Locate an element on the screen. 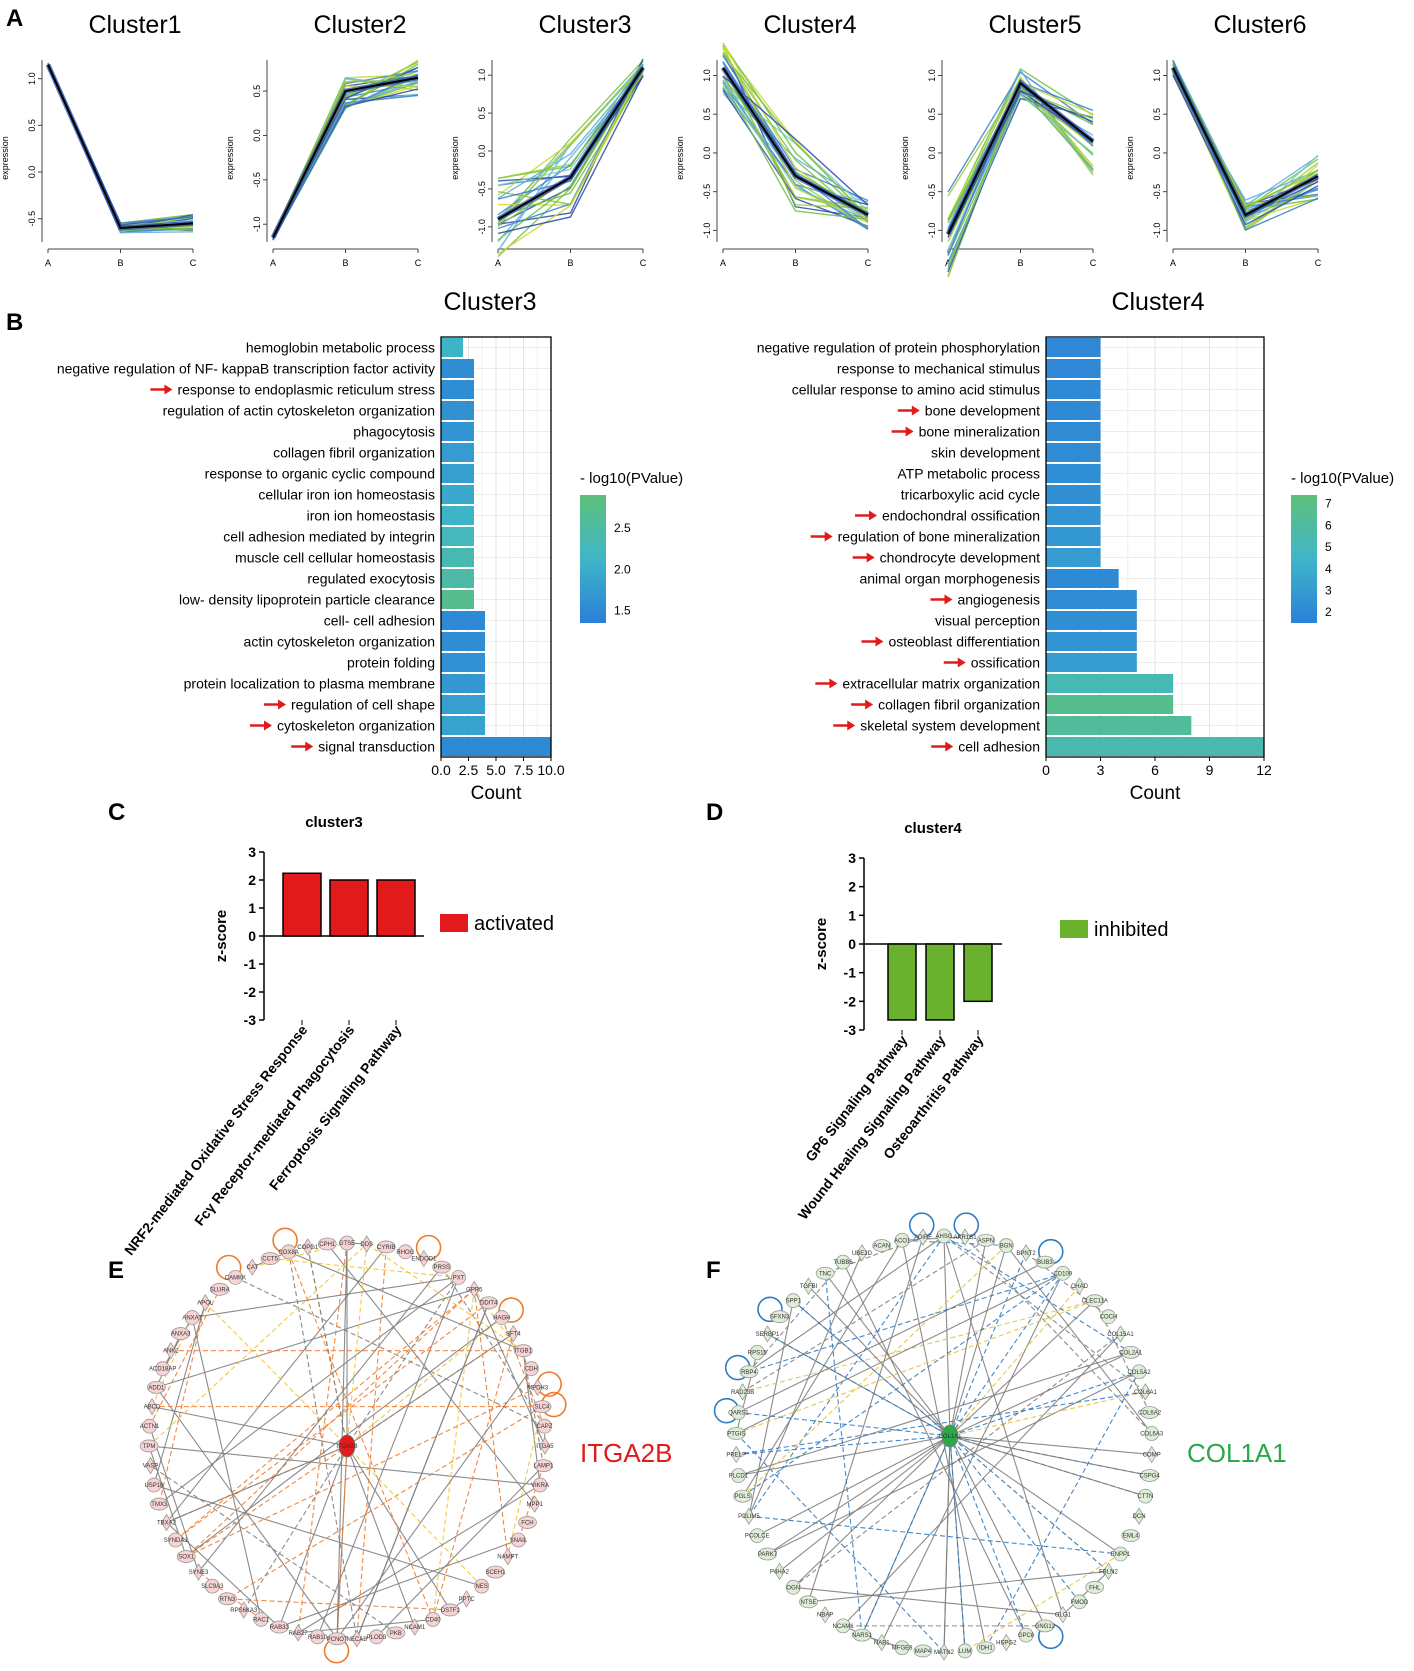 Image resolution: width=1414 pixels, height=1671 pixels. network-node-label: TGFBI is located at coordinates (809, 1287).